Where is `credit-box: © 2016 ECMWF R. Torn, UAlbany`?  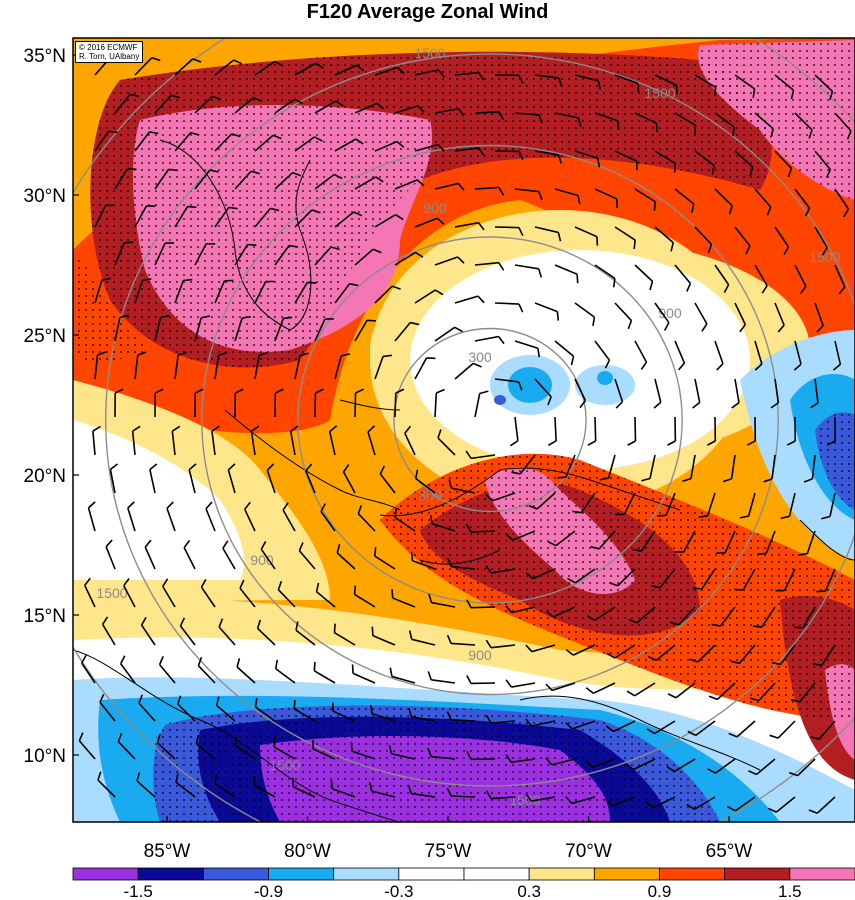
credit-box: © 2016 ECMWF R. Torn, UAlbany is located at coordinates (109, 52).